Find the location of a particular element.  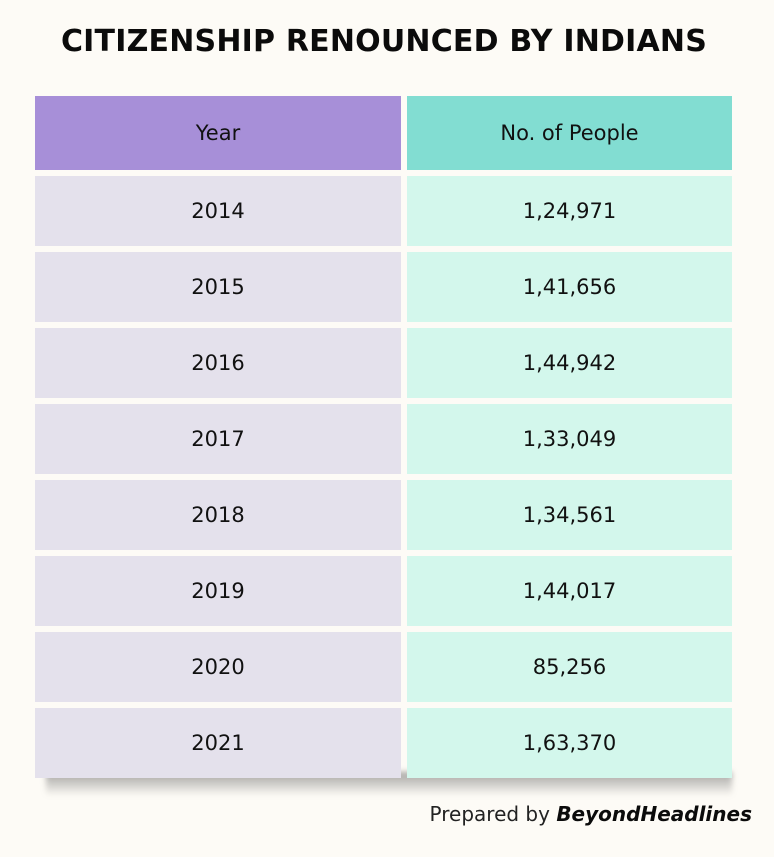

year-cell: 2021 is located at coordinates (218, 743).